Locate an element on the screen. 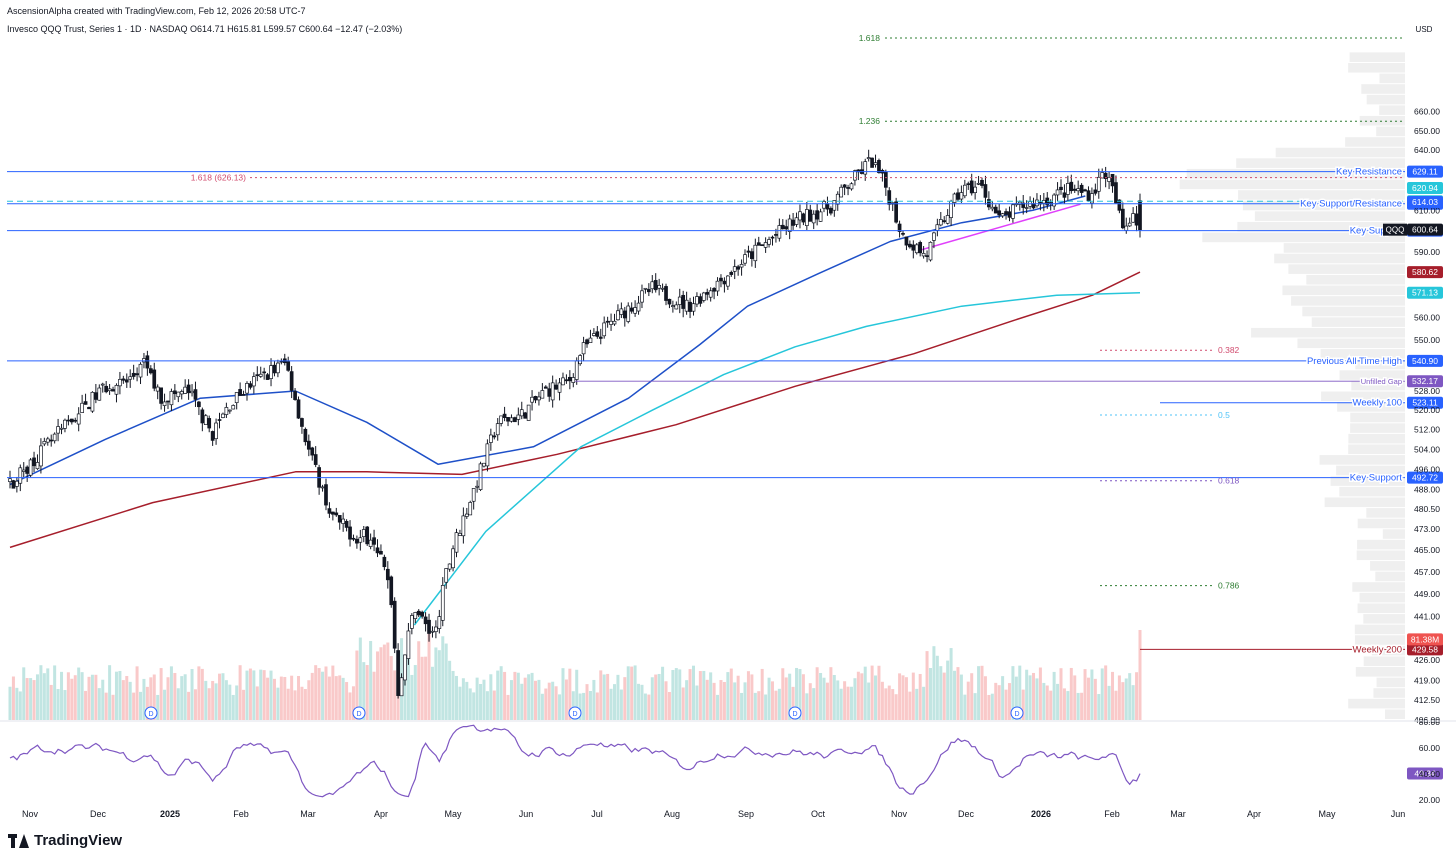 The width and height of the screenshot is (1456, 862). rsi-tick-label: 20.00 is located at coordinates (1430, 800).